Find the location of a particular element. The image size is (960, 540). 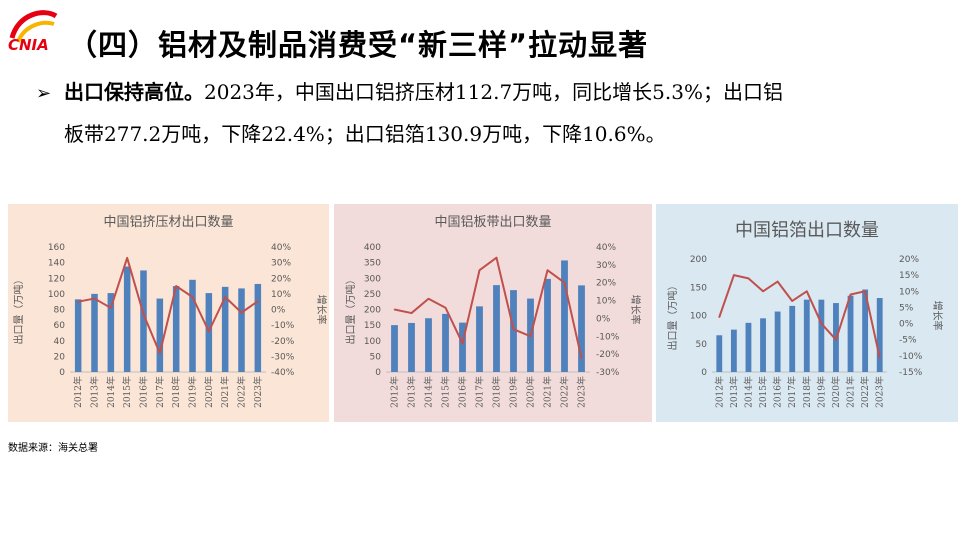

y-tick-label: 160 is located at coordinates (56, 248).